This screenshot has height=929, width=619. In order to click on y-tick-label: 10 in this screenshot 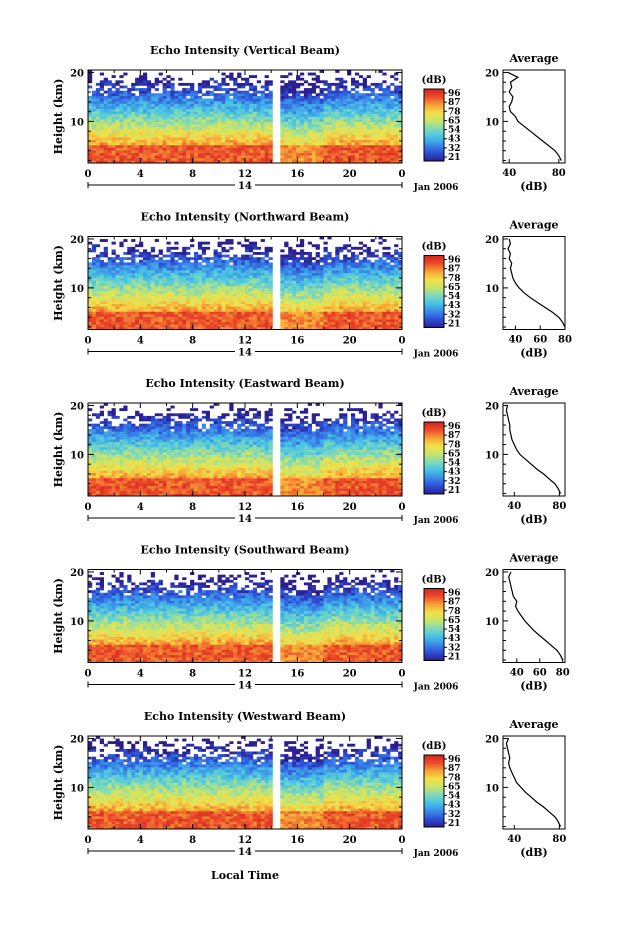, I will do `click(77, 289)`.